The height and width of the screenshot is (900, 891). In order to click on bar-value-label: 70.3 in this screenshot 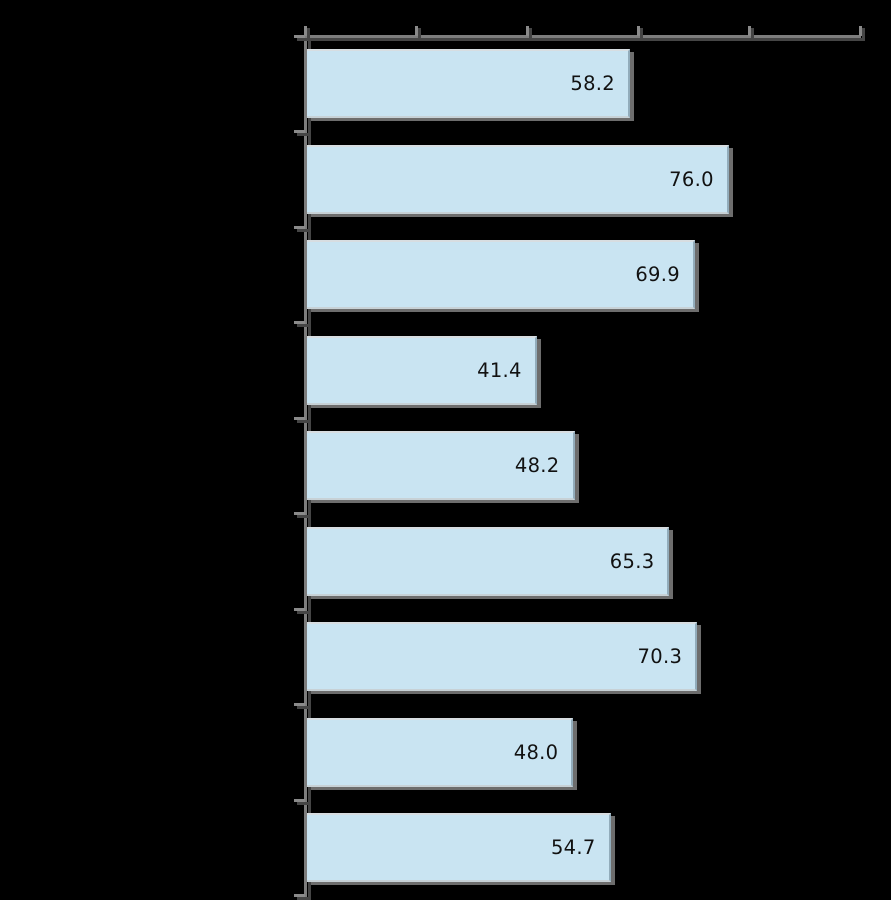, I will do `click(660, 657)`.